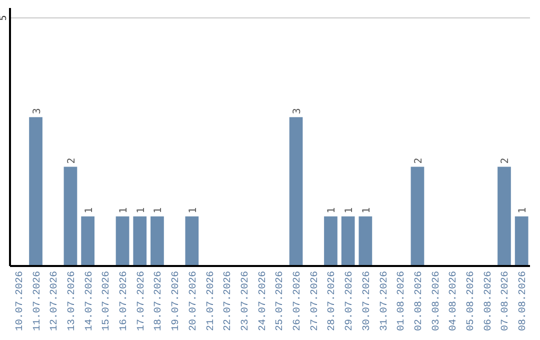 Image resolution: width=540 pixels, height=340 pixels. I want to click on x-tick-label: 21.07.2026, so click(211, 301).